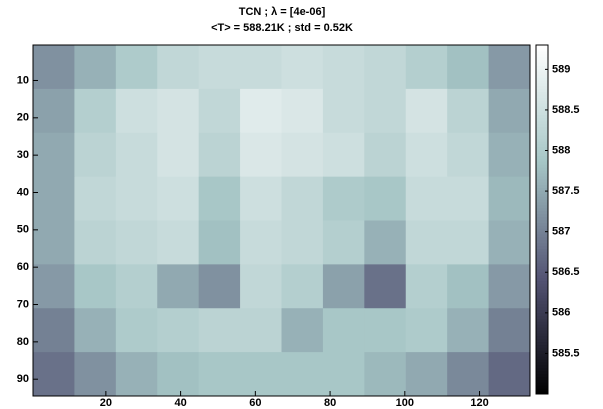  What do you see at coordinates (566, 191) in the screenshot?
I see `colorbar-tick-label: 587.5` at bounding box center [566, 191].